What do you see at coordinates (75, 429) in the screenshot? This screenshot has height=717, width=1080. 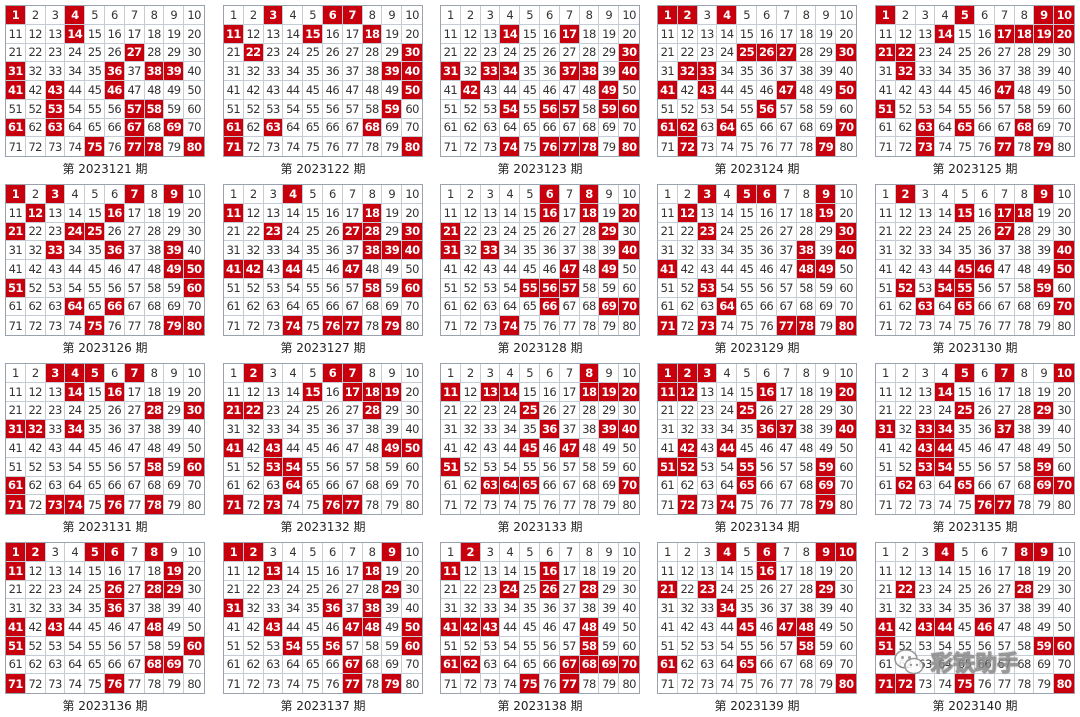 I see `drawn-number-cell: 34` at bounding box center [75, 429].